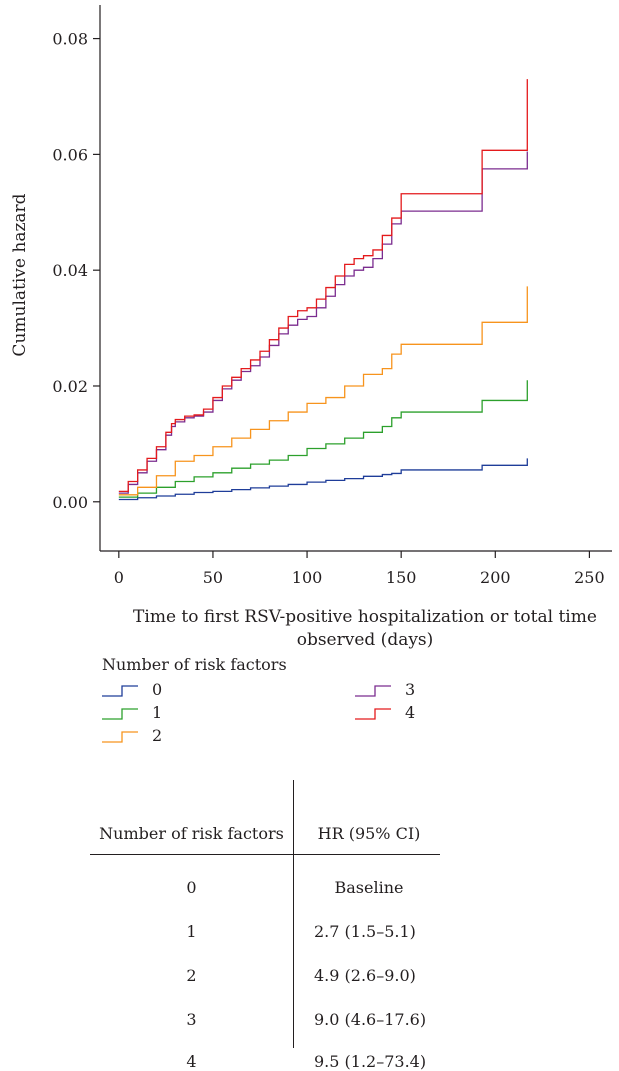  I want to click on table-header-risk-factors: Number of risk factors, so click(191, 833).